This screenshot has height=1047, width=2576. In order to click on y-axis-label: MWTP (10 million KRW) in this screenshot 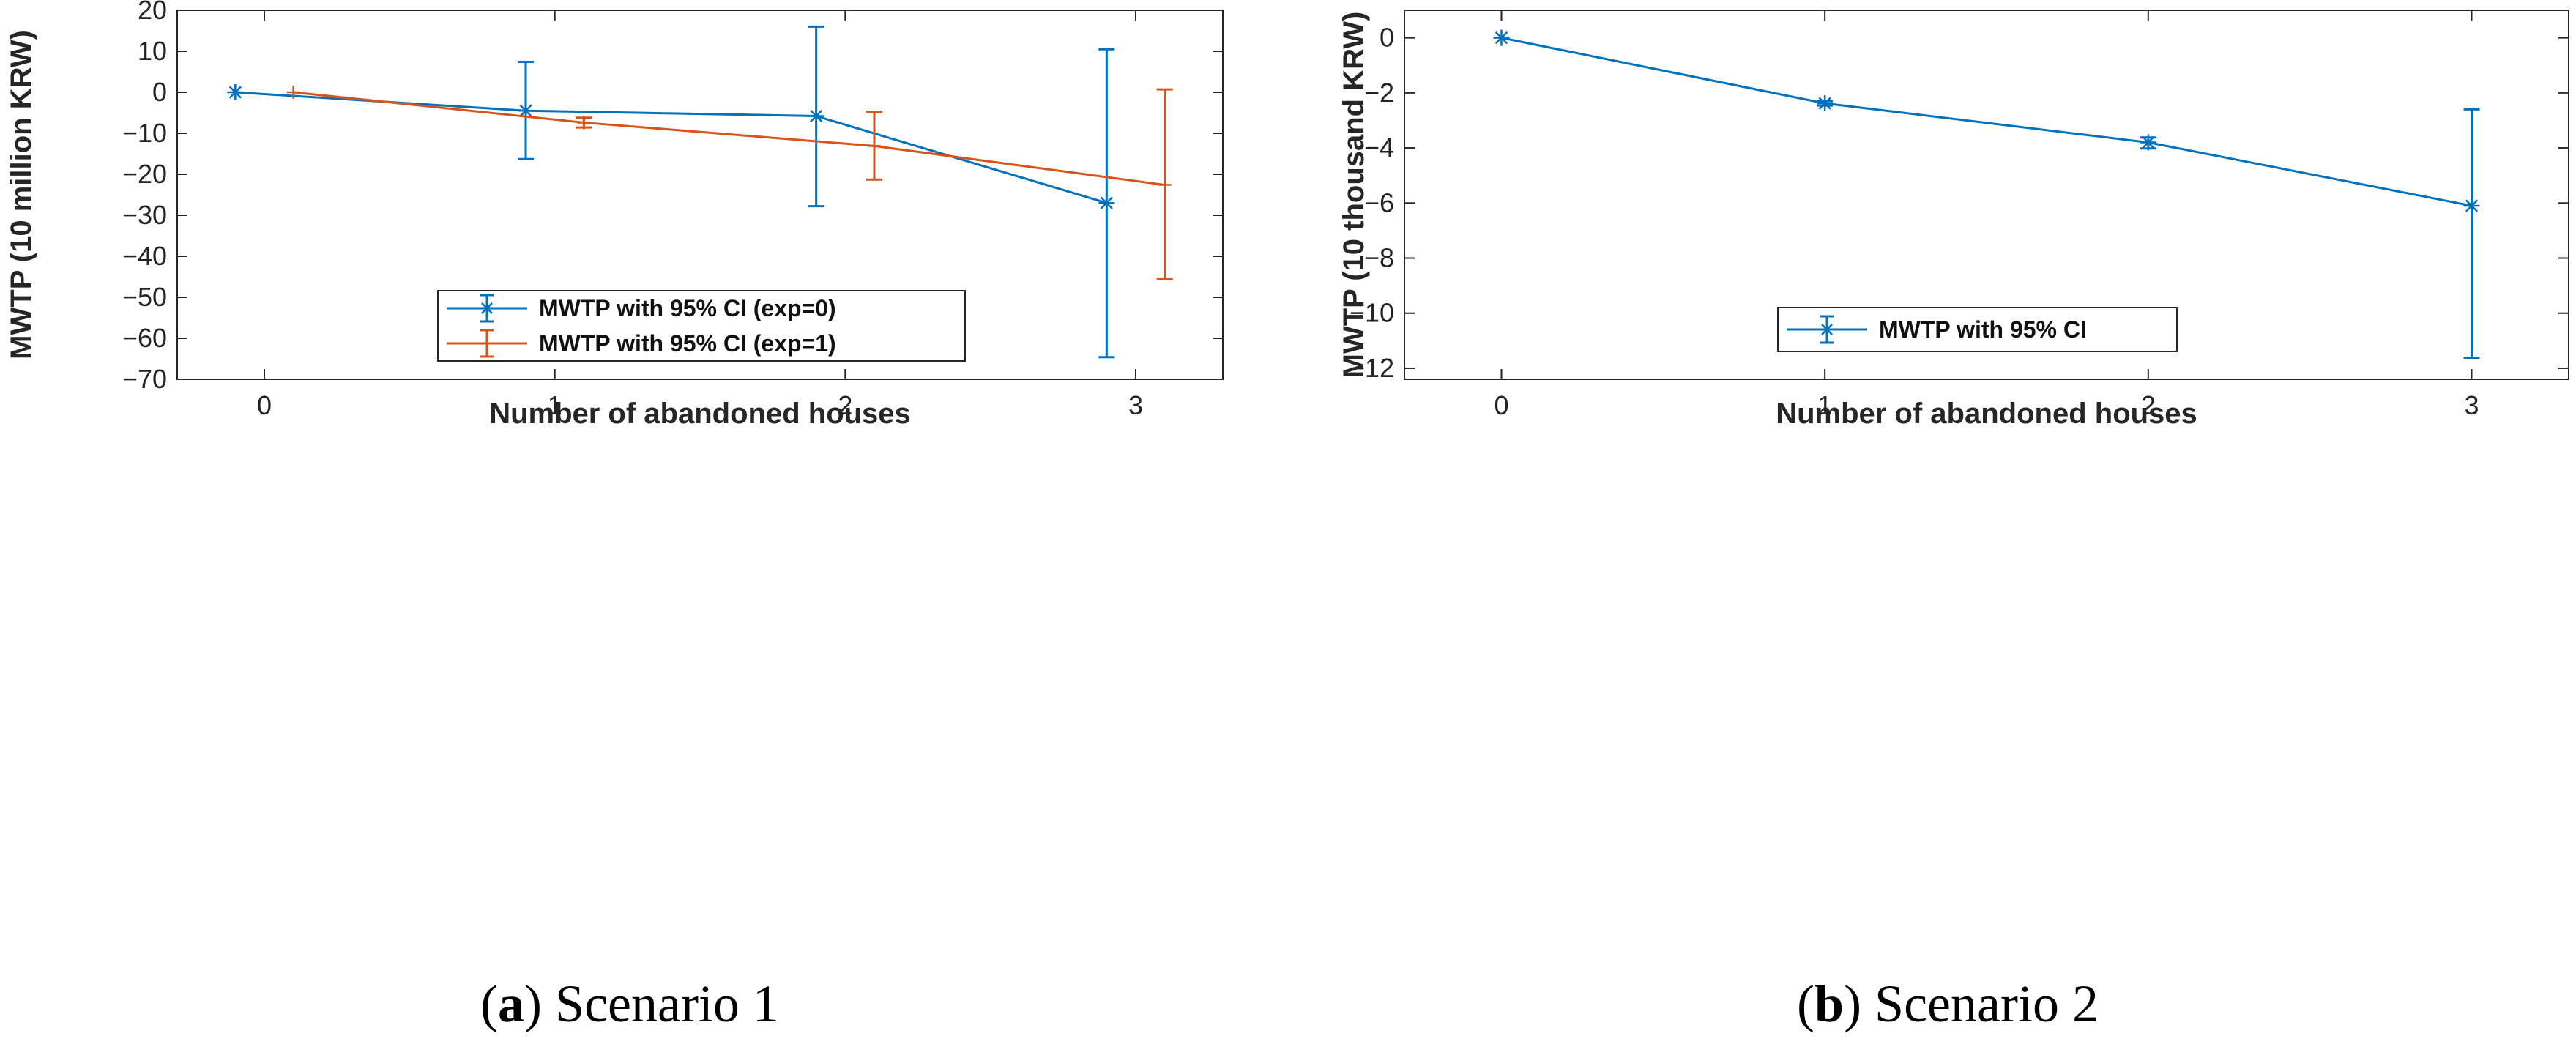, I will do `click(21, 194)`.